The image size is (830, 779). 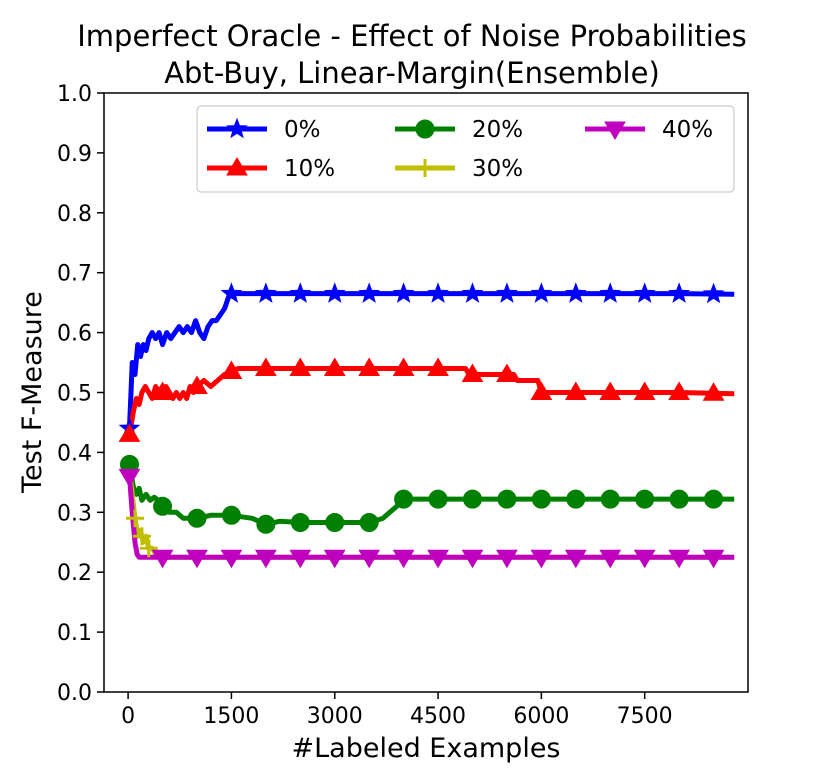 I want to click on legend: 0% 10% 20% 30% 40%, so click(x=465, y=149).